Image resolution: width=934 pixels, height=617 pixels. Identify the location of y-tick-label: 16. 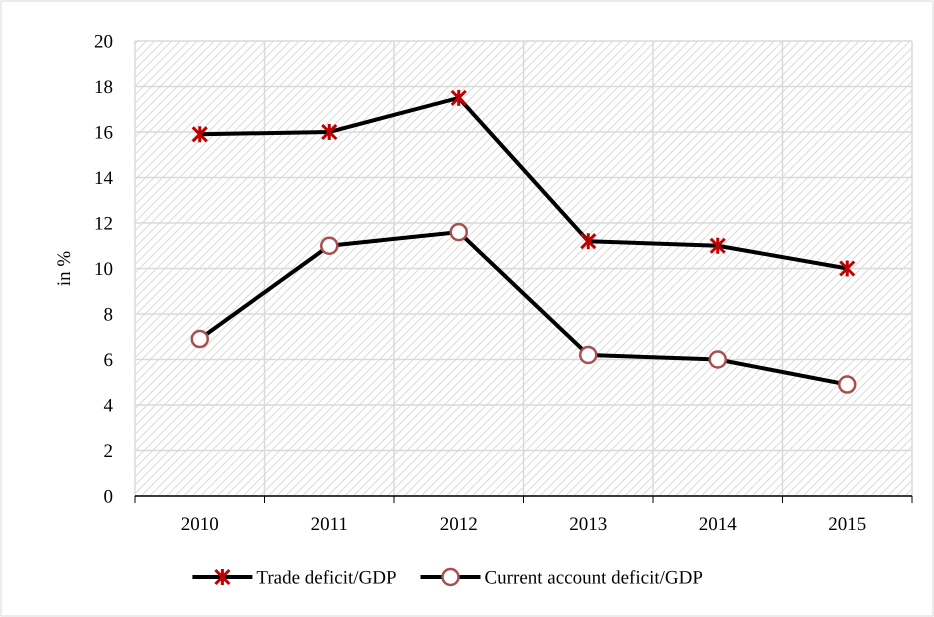
(103, 133).